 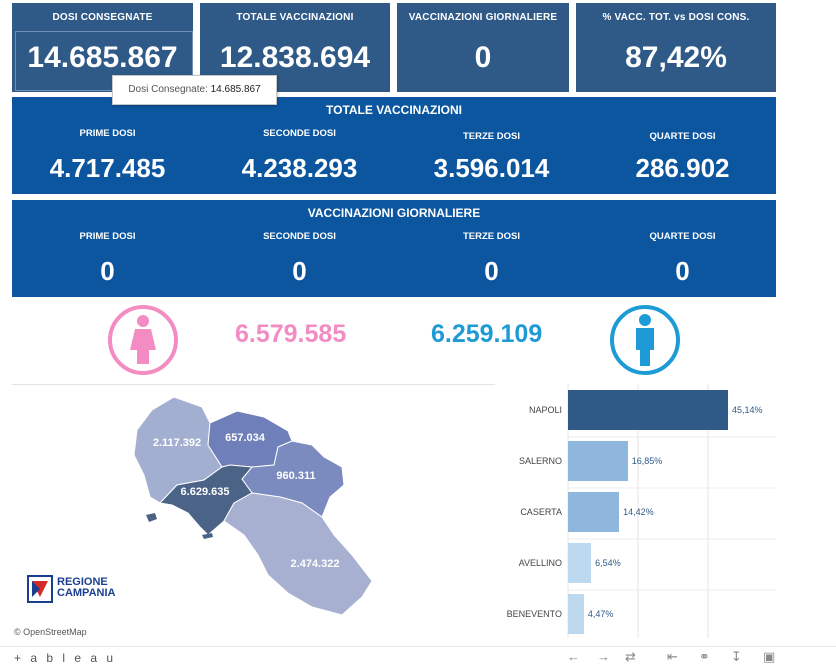 I want to click on map-label-salerno: 2.474.322, so click(x=315, y=564).